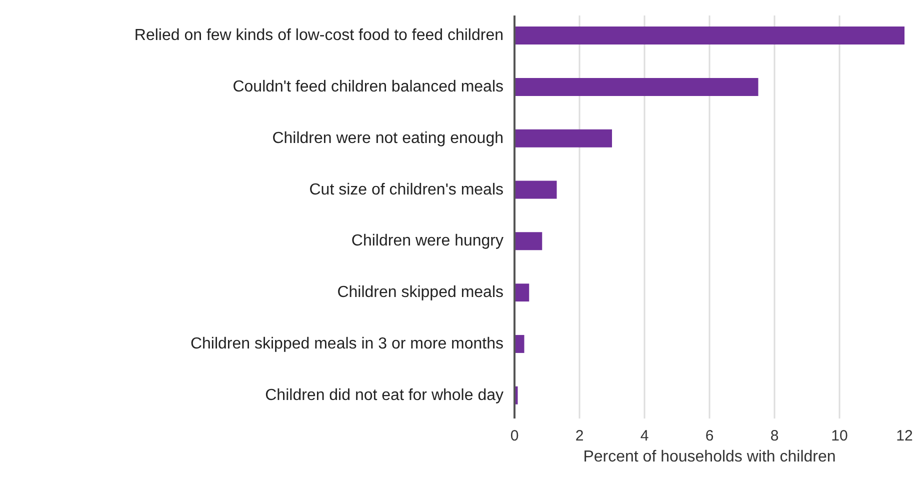 Image resolution: width=916 pixels, height=498 pixels. I want to click on y-tick-label: Couldn't feed children balanced meals, so click(368, 87).